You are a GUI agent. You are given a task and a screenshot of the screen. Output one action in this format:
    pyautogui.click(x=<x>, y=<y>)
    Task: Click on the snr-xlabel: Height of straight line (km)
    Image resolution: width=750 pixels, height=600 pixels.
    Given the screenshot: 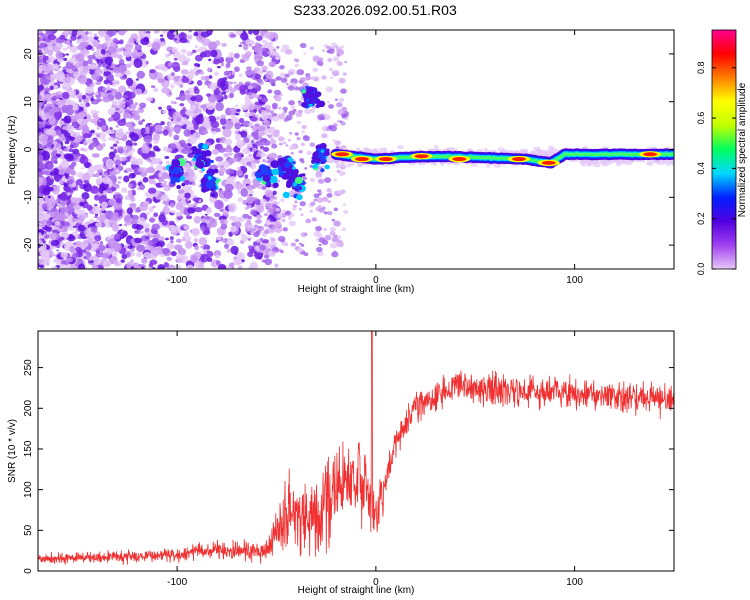 What is the action you would take?
    pyautogui.click(x=356, y=590)
    